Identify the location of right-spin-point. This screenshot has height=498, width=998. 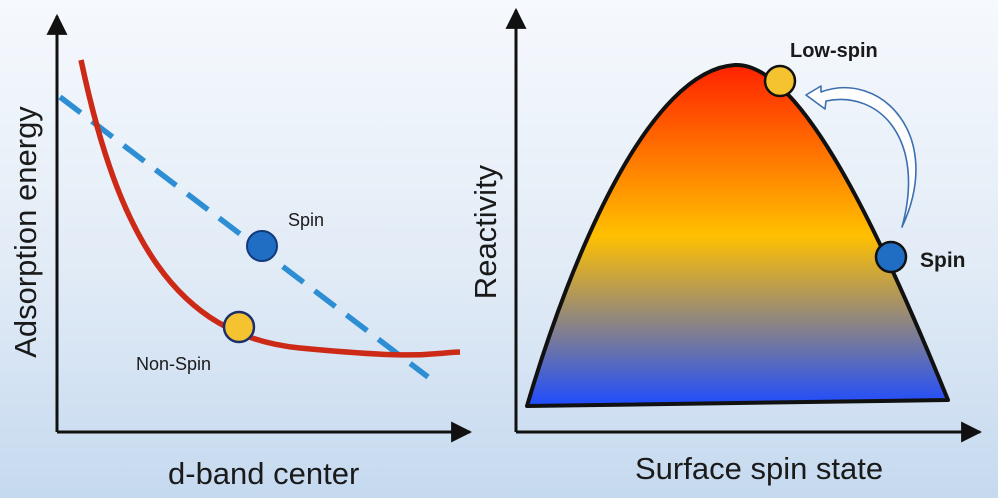
(891, 257).